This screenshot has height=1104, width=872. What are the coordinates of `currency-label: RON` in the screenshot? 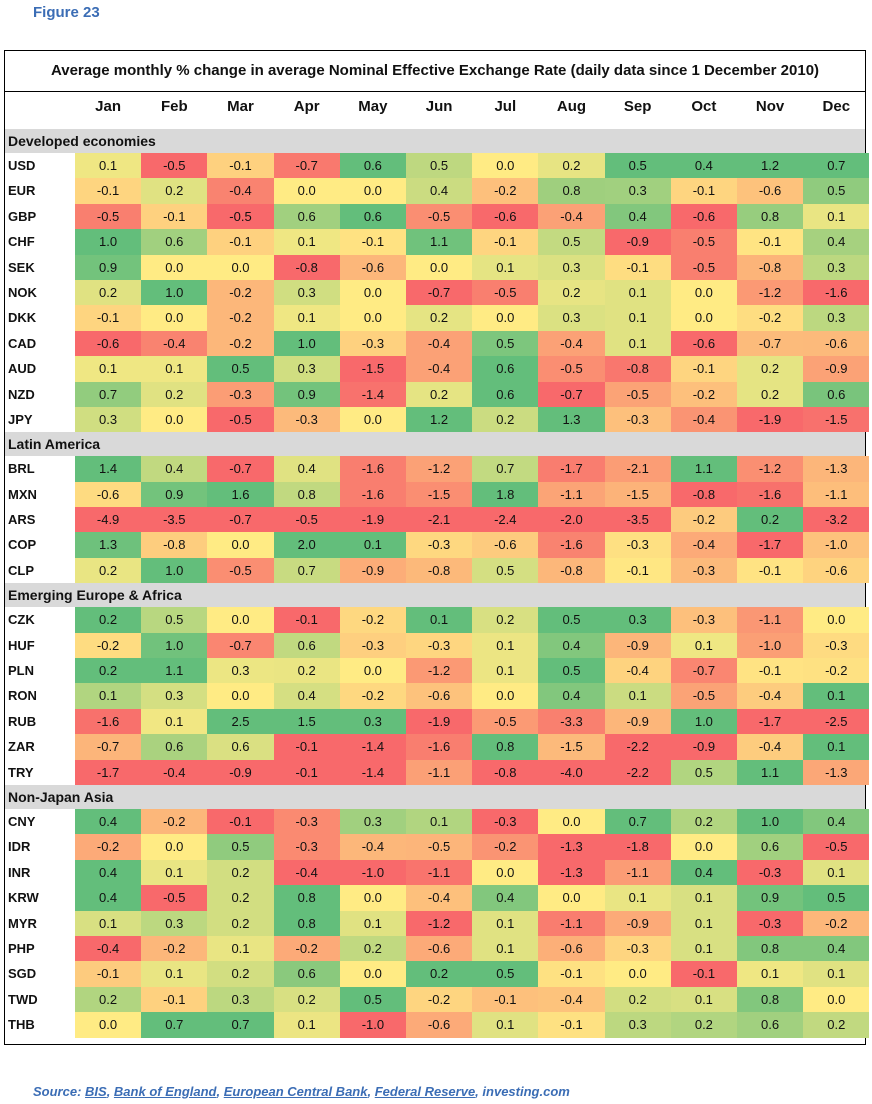 It's located at (22, 696).